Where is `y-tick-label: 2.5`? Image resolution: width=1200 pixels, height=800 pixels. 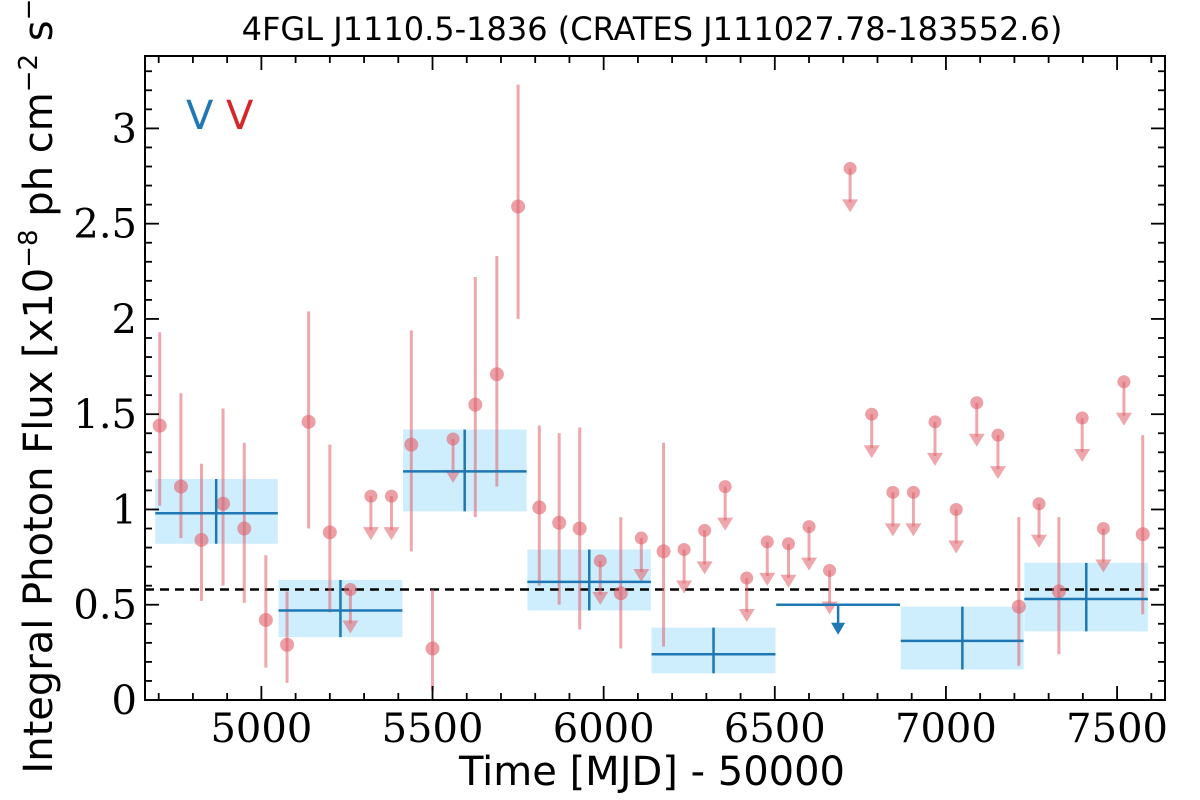
y-tick-label: 2.5 is located at coordinates (105, 225).